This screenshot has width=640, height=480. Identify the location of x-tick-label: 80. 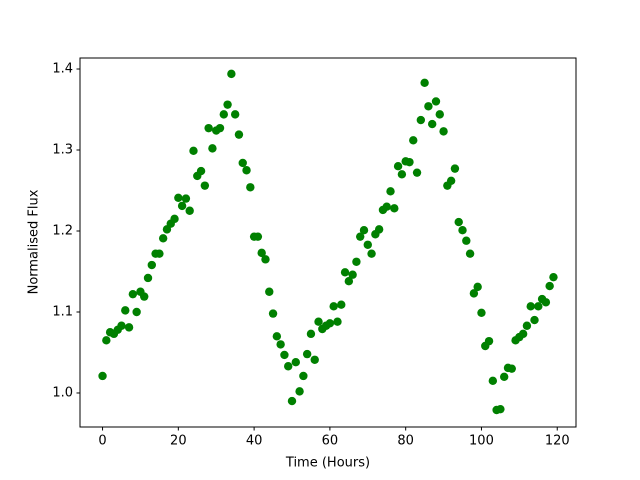
(405, 441).